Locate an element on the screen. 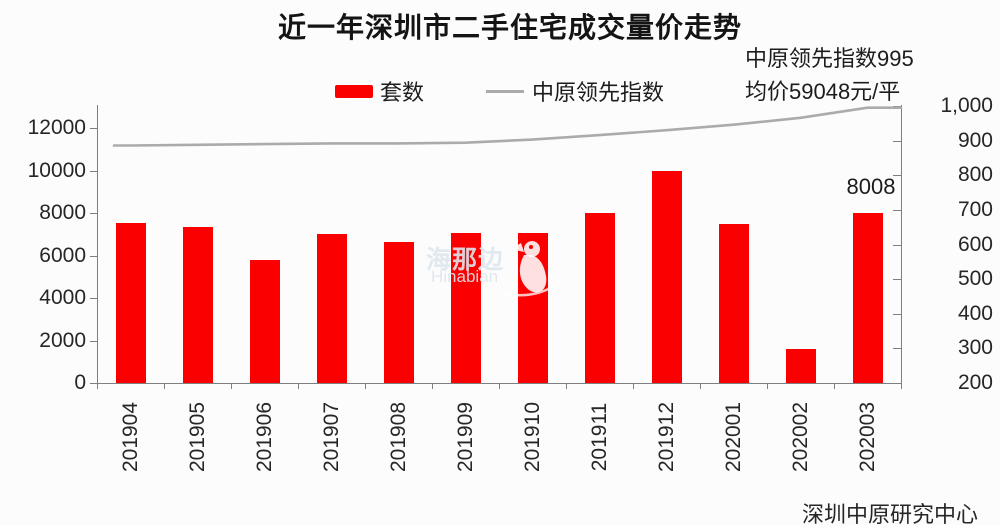  chart-title: 近一年深圳市二手住宅成交量价走势 is located at coordinates (509, 27).